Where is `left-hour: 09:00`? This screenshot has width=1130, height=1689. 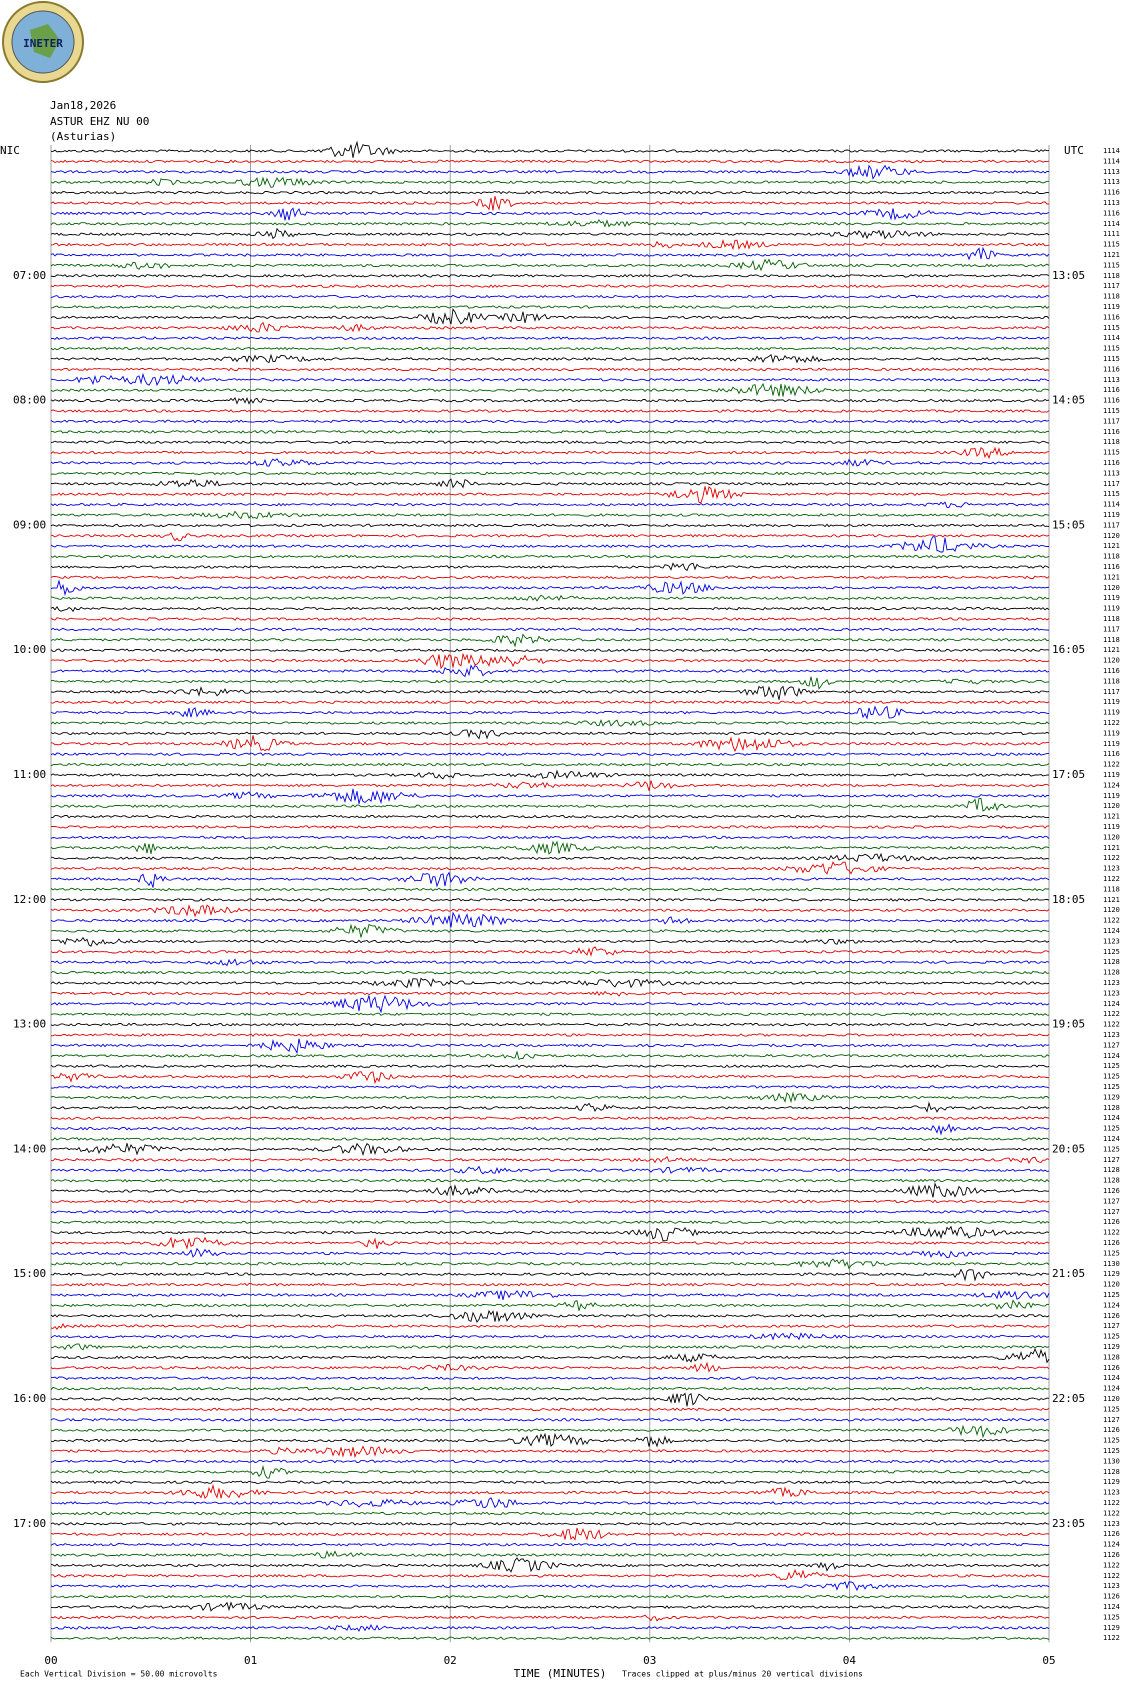
left-hour: 09:00 is located at coordinates (29, 524).